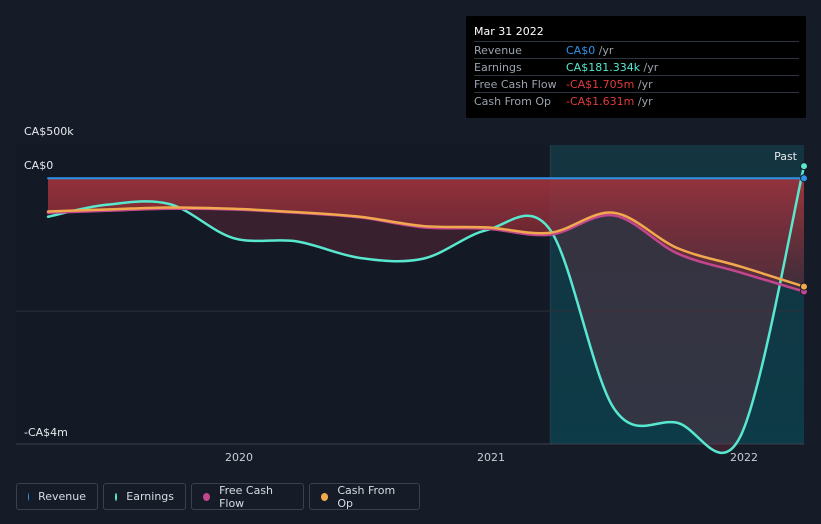  What do you see at coordinates (612, 67) in the screenshot?
I see `tooltip-value: CA$181.334k /yr` at bounding box center [612, 67].